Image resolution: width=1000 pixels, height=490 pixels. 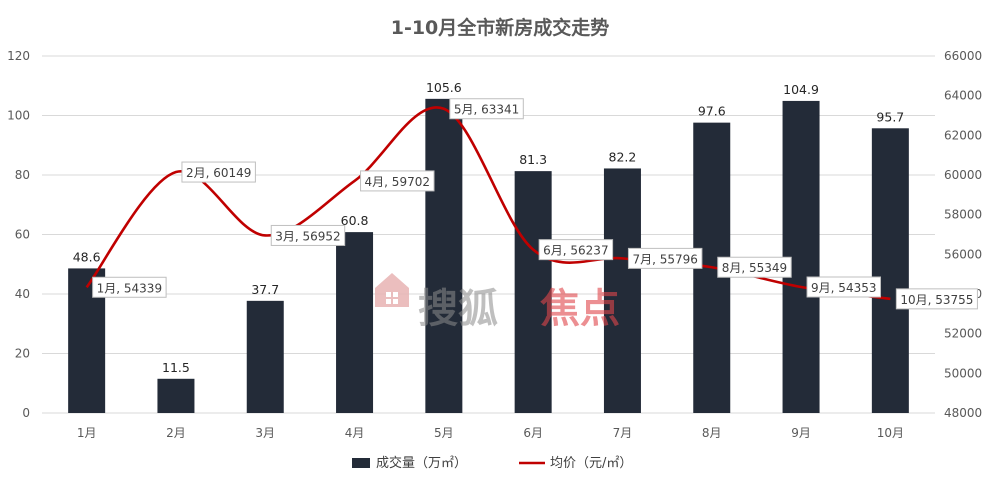 I want to click on price-point-label: 10月, 53755, so click(x=936, y=300).